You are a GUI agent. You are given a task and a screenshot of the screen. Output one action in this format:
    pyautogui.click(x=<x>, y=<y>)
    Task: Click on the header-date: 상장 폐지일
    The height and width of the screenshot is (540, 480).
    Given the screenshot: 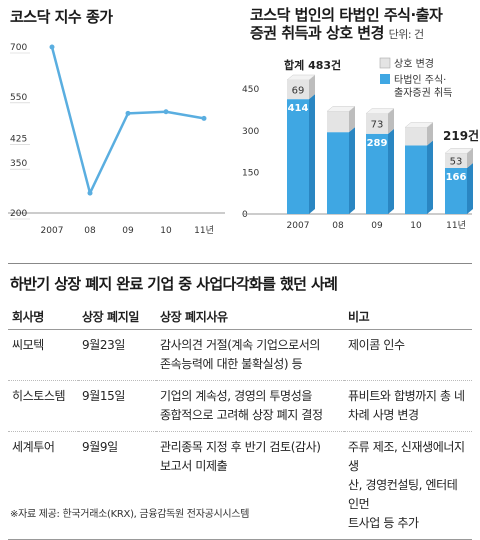 What is the action you would take?
    pyautogui.click(x=117, y=316)
    